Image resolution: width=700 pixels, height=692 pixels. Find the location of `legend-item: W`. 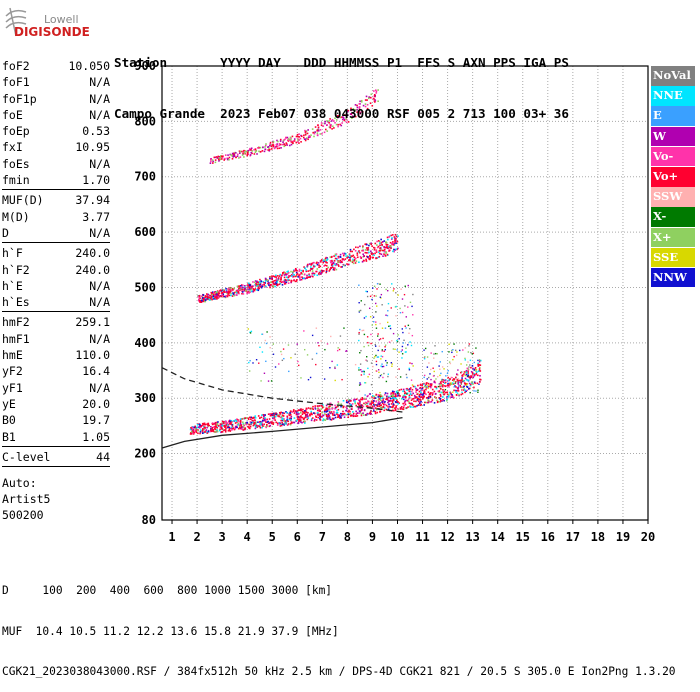

legend-item: W is located at coordinates (673, 136).